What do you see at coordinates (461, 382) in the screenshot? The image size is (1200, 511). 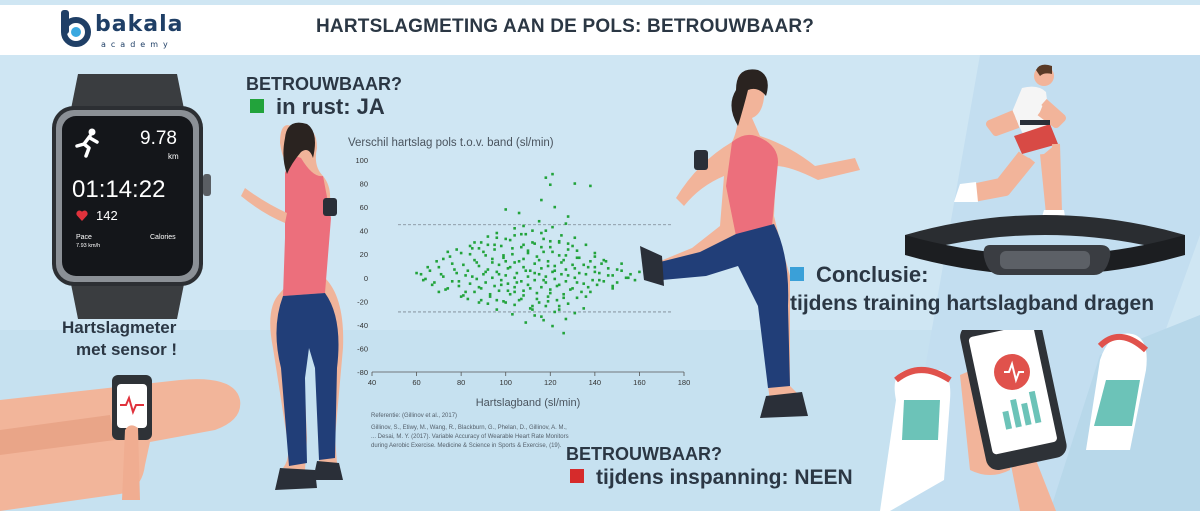 I see `x-tick-label: 80` at bounding box center [461, 382].